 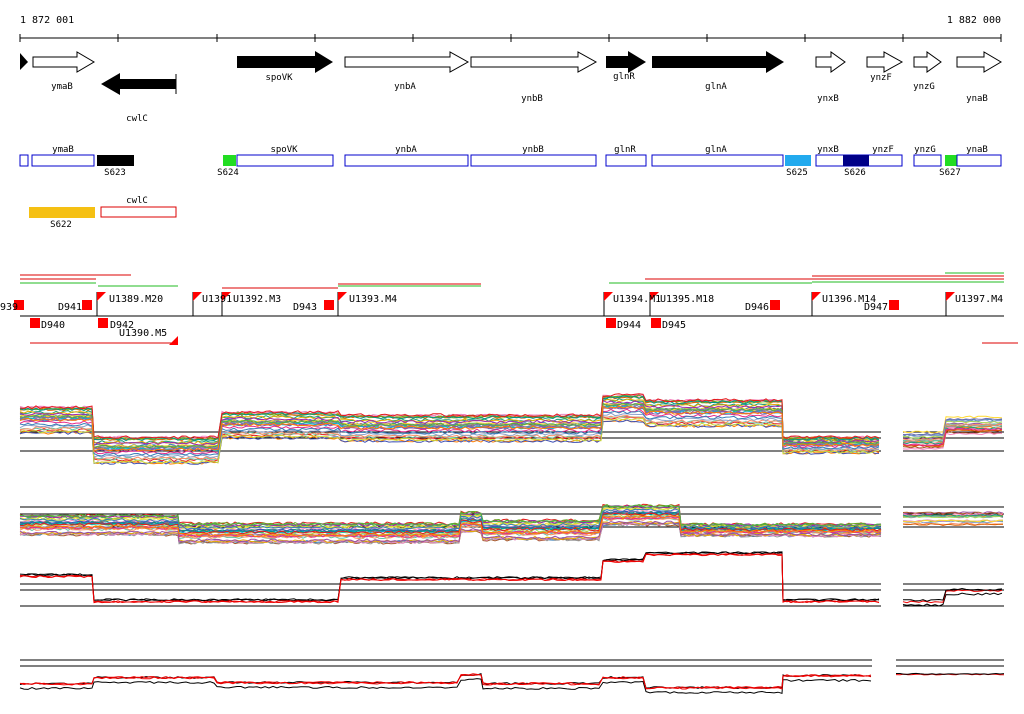 What do you see at coordinates (24, 61) in the screenshot?
I see `gene-fragment-arrow` at bounding box center [24, 61].